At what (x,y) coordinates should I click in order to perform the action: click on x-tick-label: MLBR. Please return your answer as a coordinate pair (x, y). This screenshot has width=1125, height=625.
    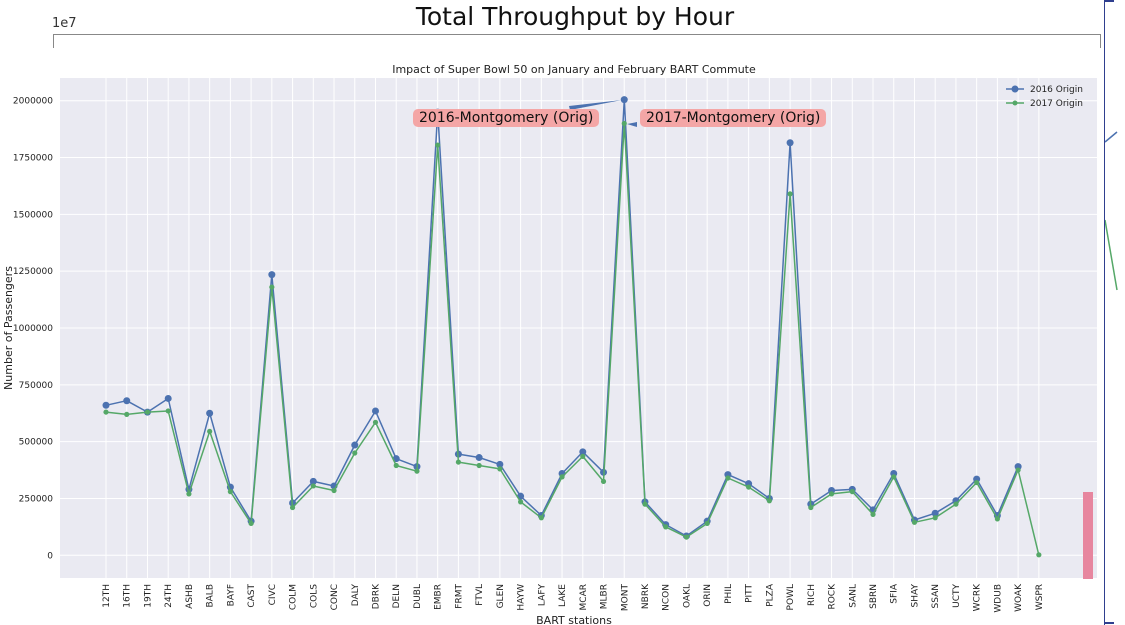
    Looking at the image, I should click on (605, 596).